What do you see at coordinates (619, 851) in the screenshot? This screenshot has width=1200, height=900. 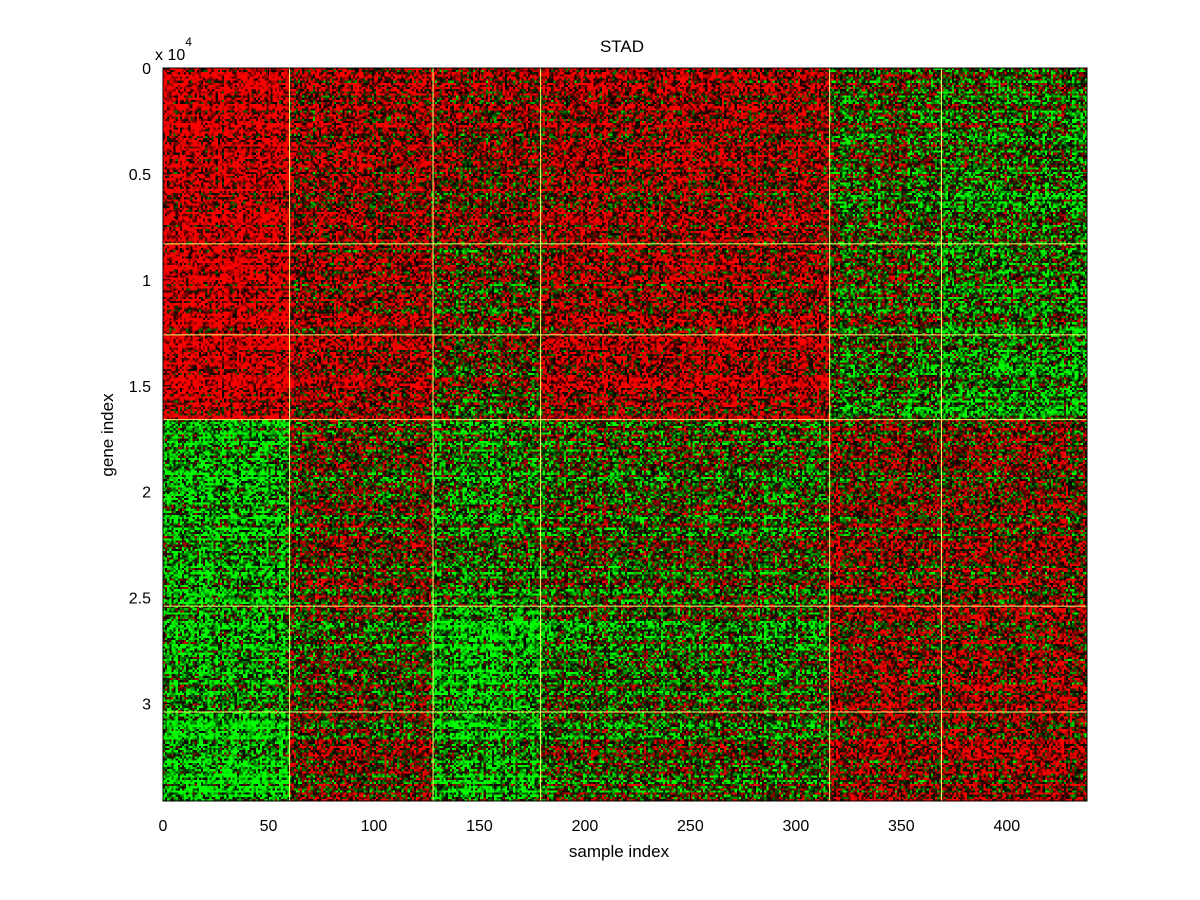 I see `x-axis-label: sample index` at bounding box center [619, 851].